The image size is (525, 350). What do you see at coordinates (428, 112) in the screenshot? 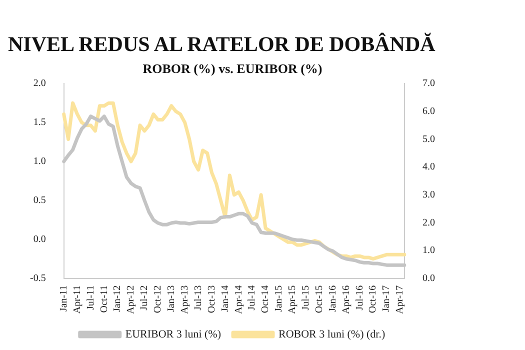
I see `y2-tick-label: 6.0` at bounding box center [428, 112].